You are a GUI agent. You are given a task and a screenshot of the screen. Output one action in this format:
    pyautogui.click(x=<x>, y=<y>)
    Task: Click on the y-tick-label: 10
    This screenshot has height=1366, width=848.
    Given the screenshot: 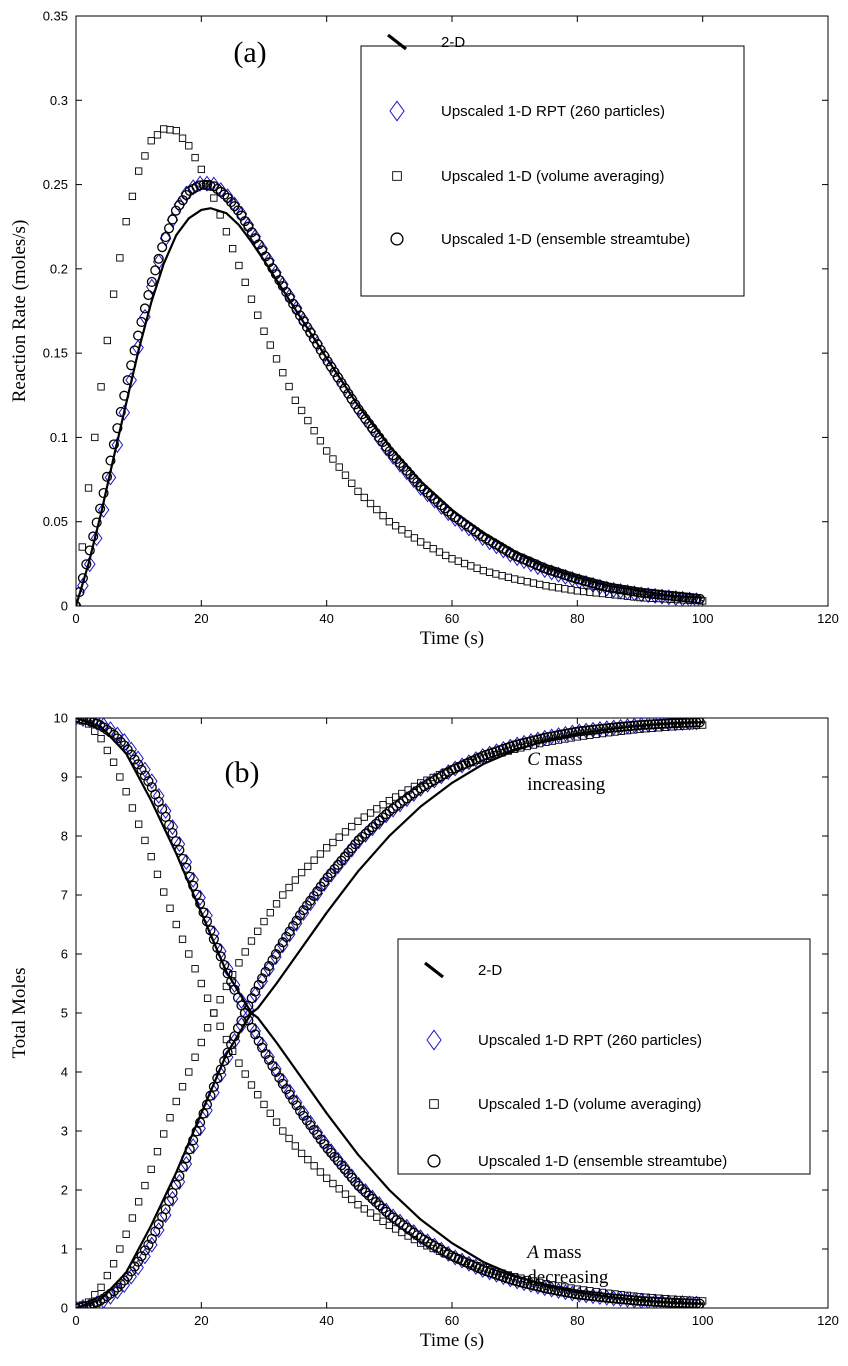 What is the action you would take?
    pyautogui.click(x=61, y=718)
    